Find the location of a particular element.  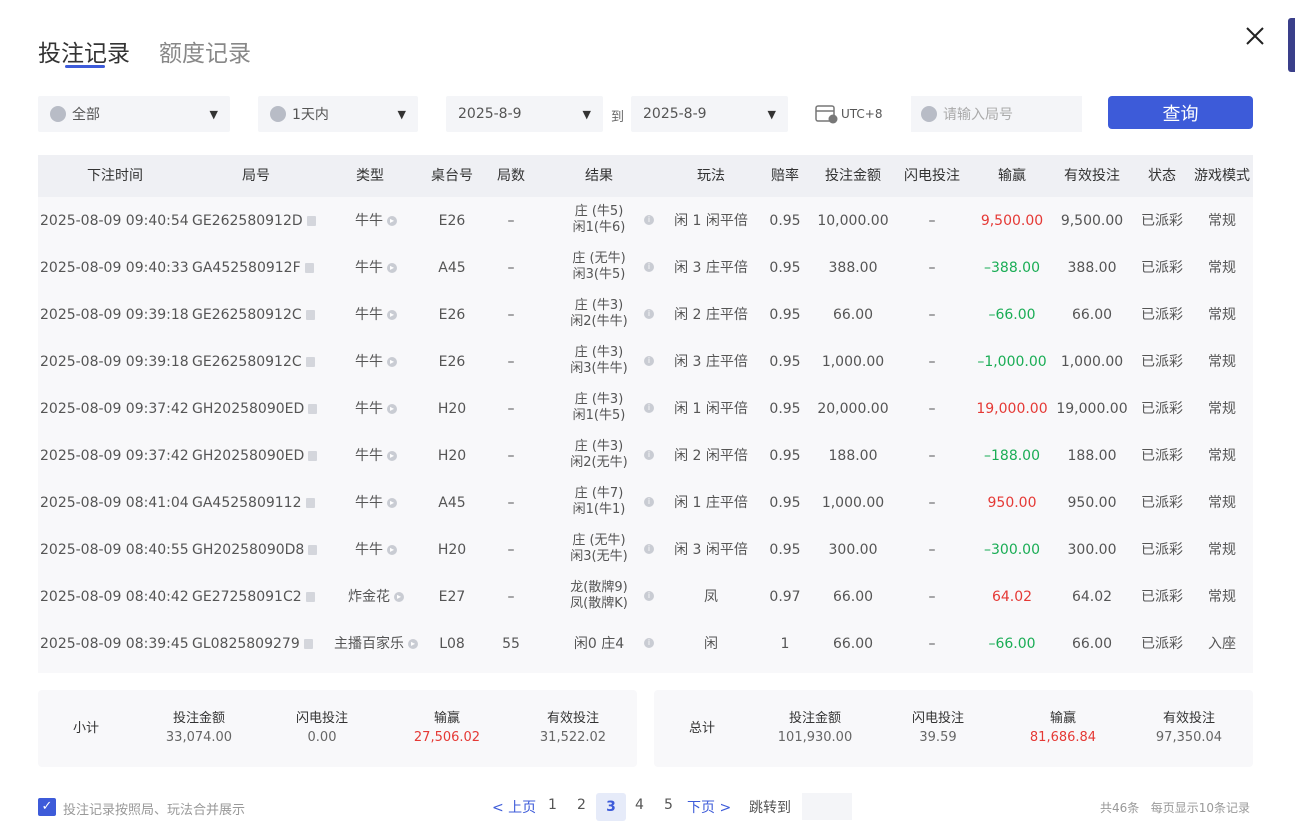

game-select: 全部 ▼ is located at coordinates (134, 114).